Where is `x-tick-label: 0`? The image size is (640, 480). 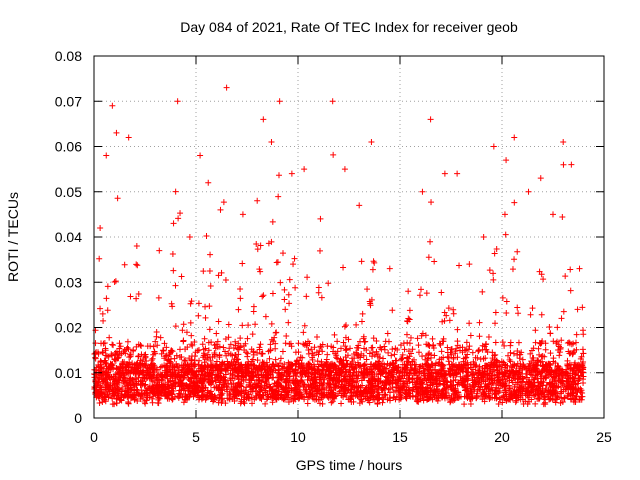 x-tick-label: 0 is located at coordinates (94, 437).